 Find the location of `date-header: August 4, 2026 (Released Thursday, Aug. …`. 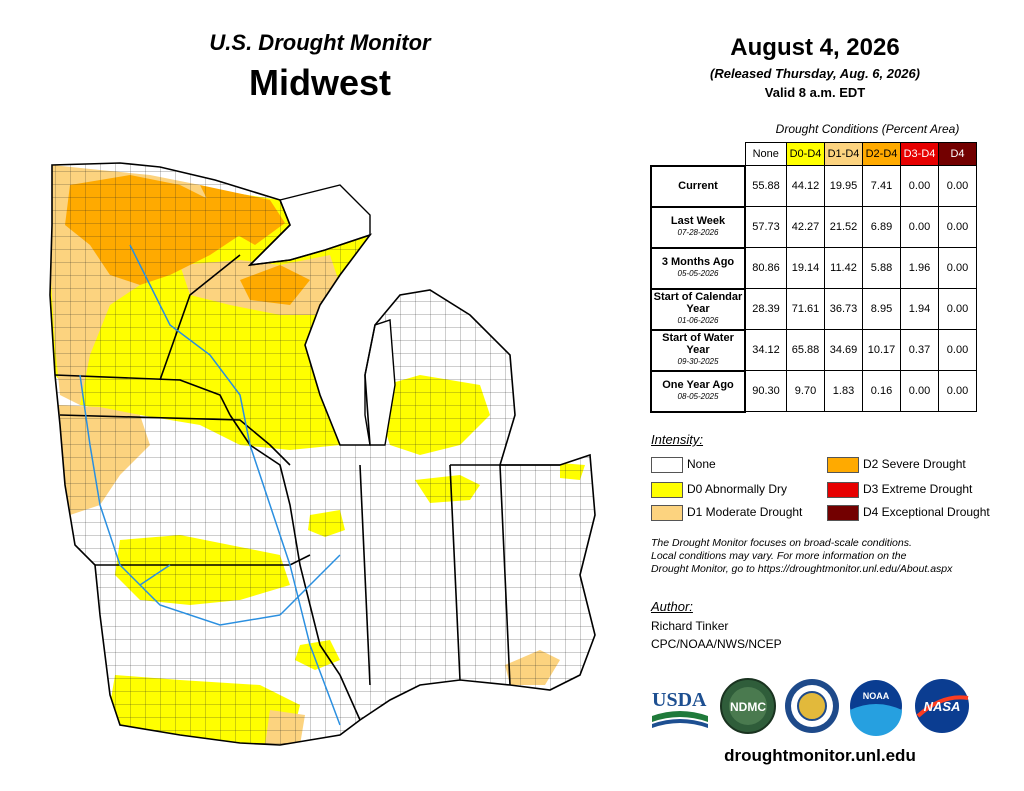

date-header: August 4, 2026 (Released Thursday, Aug. … is located at coordinates (815, 67).